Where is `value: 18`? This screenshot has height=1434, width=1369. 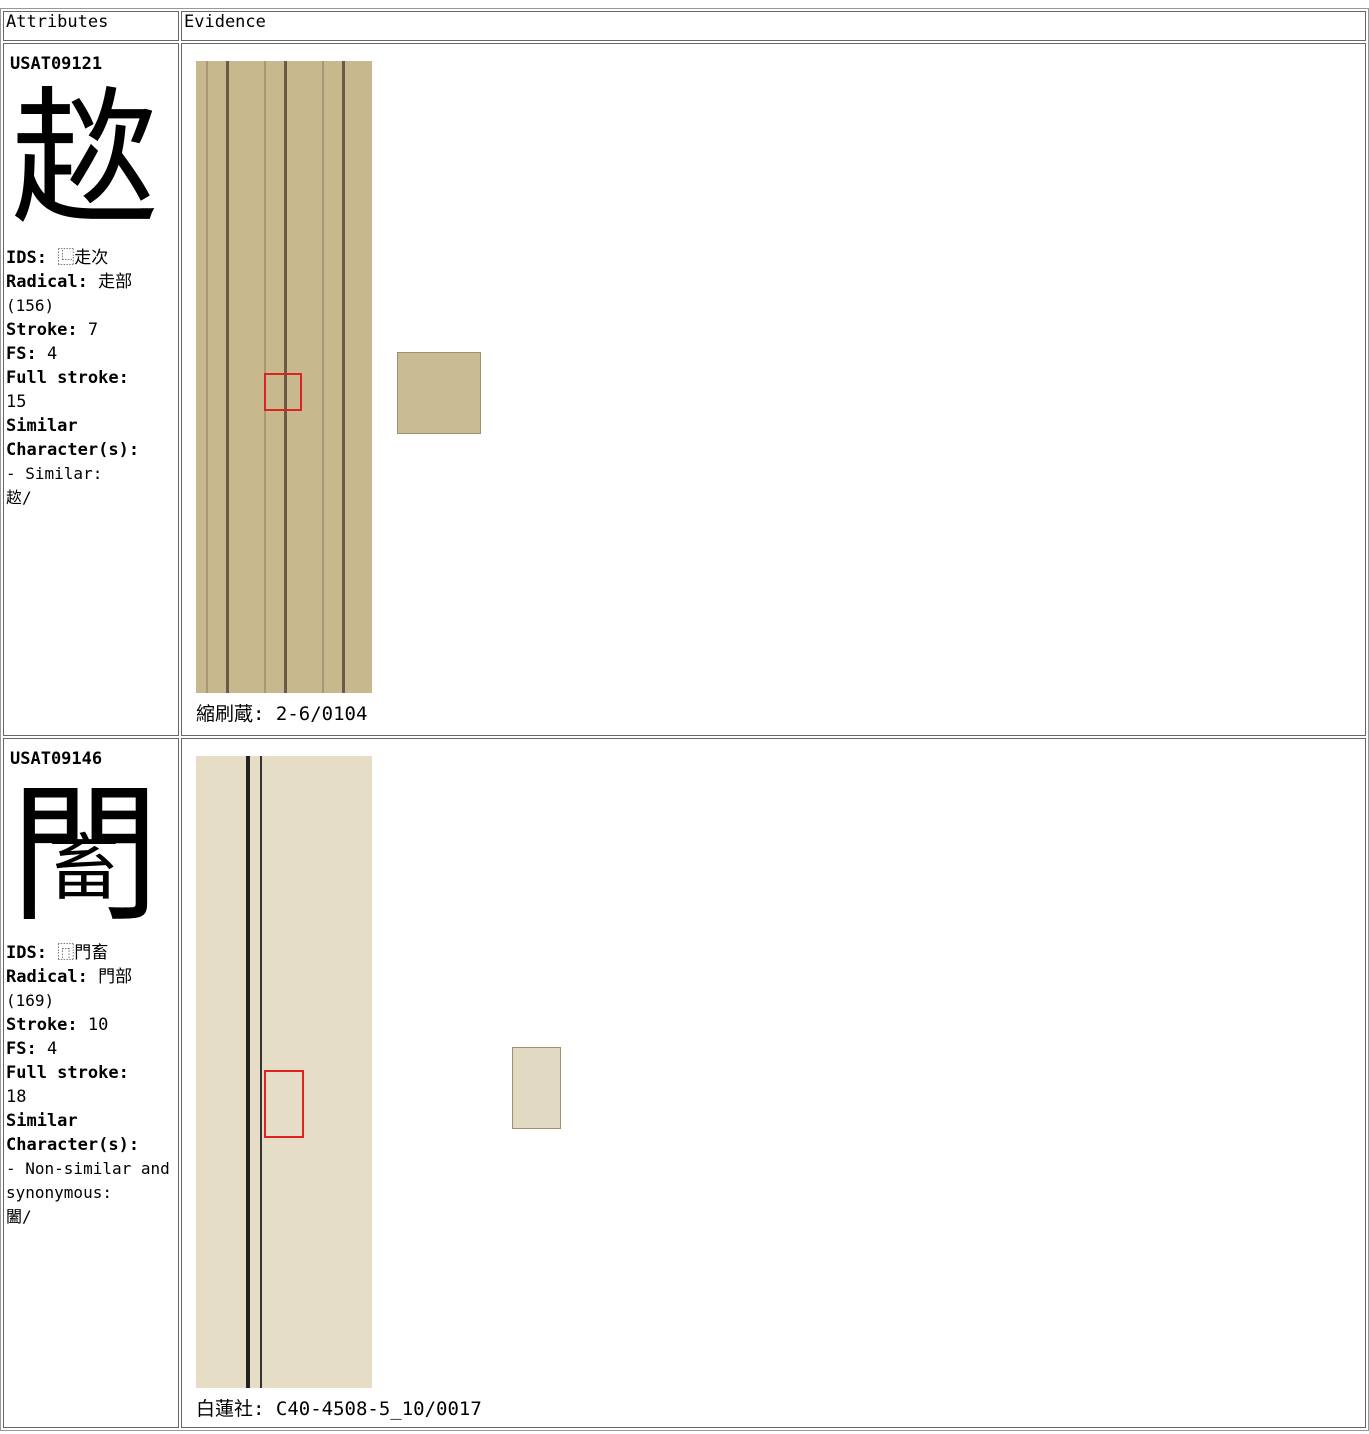
value: 18 is located at coordinates (16, 1097).